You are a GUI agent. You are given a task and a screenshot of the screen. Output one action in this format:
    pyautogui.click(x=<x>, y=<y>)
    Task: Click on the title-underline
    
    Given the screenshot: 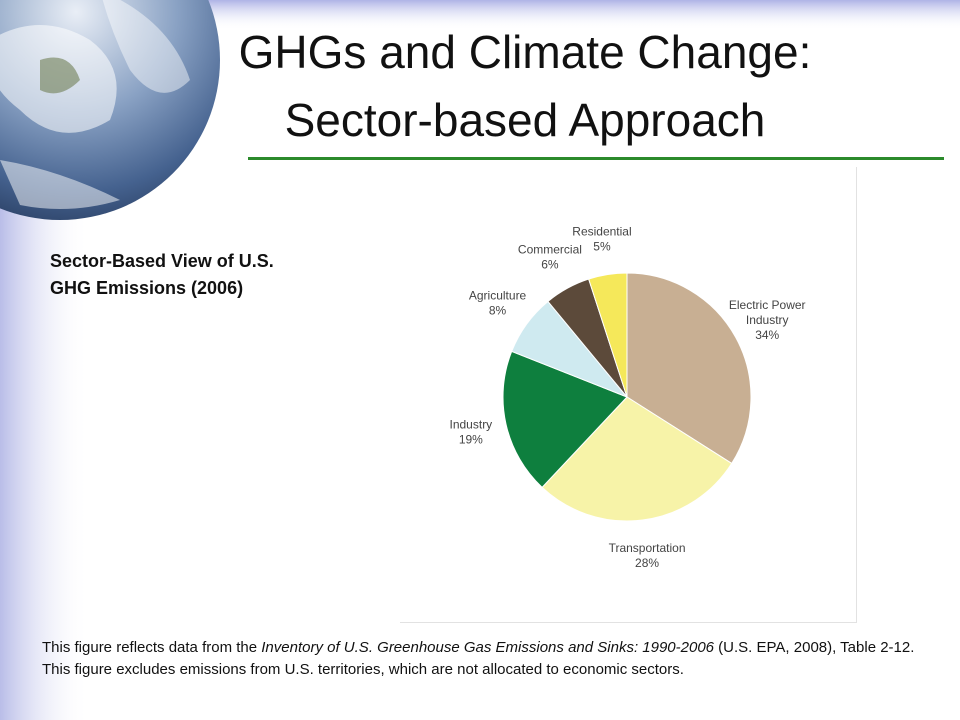 What is the action you would take?
    pyautogui.click(x=596, y=158)
    